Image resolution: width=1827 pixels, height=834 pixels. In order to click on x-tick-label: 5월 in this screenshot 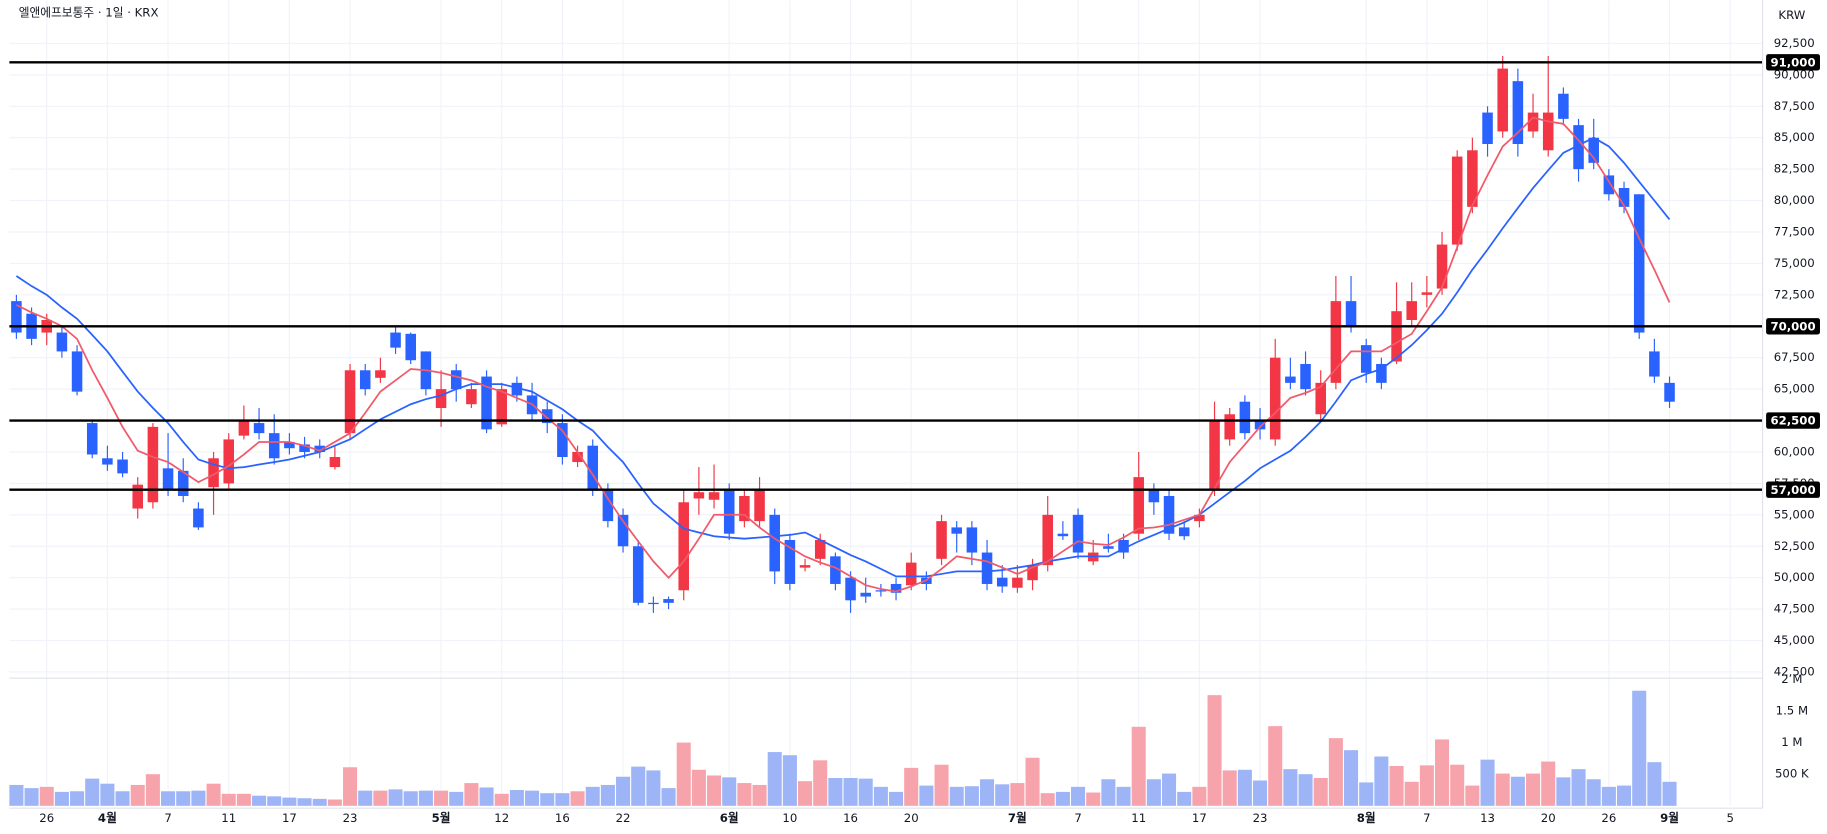, I will do `click(441, 818)`.